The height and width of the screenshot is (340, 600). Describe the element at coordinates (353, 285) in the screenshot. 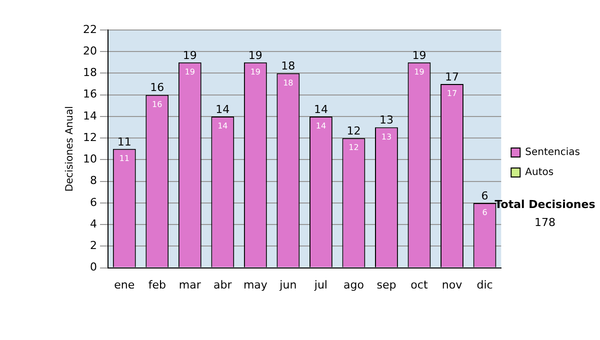

I see `x-tick-label: ago` at that location.